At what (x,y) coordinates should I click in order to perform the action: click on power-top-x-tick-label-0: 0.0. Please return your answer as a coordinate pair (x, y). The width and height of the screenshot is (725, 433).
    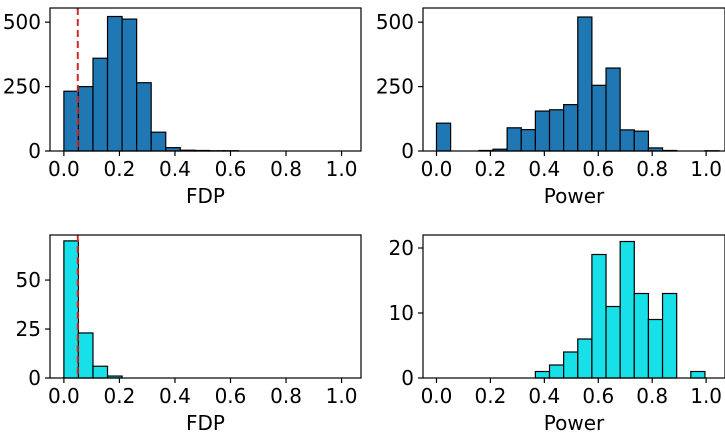
    Looking at the image, I should click on (437, 169).